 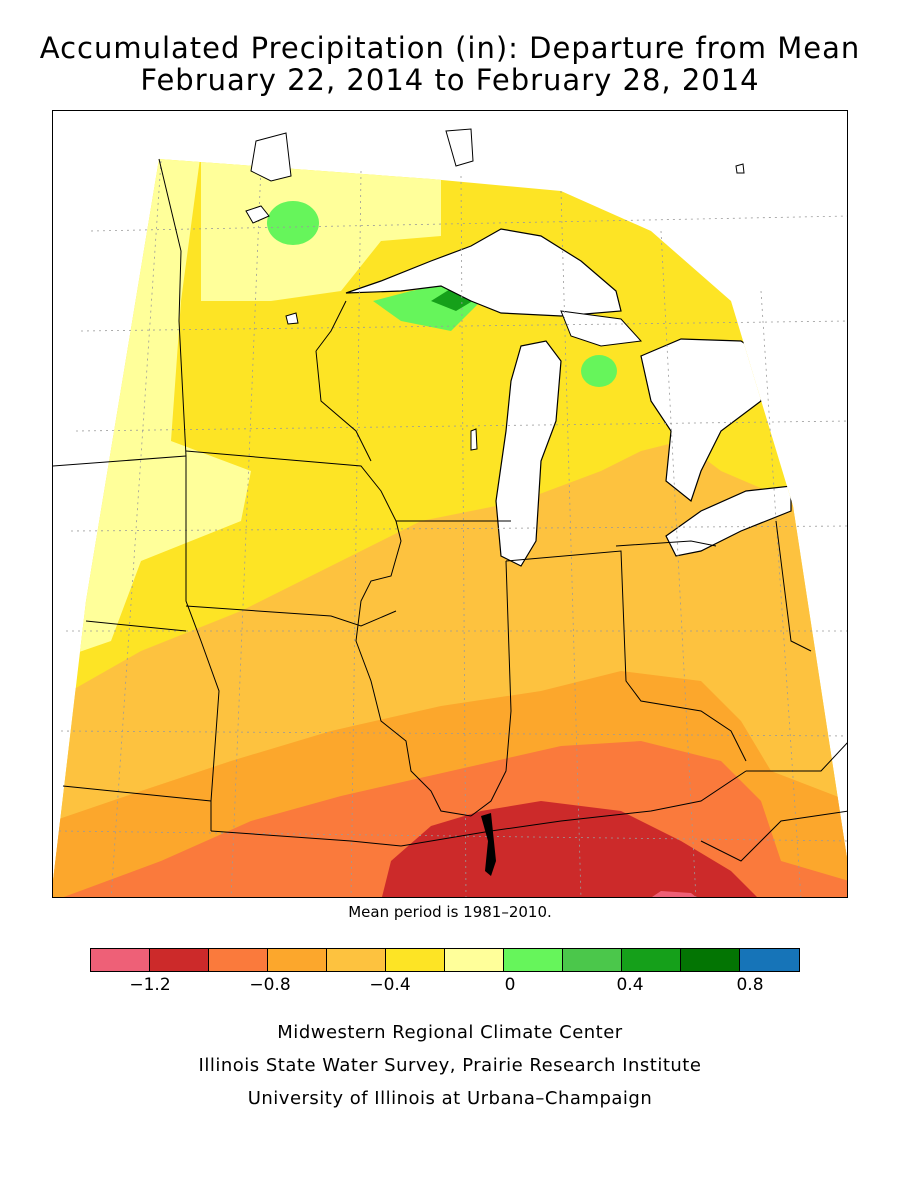 What do you see at coordinates (270, 985) in the screenshot?
I see `legend-tick: −0.8` at bounding box center [270, 985].